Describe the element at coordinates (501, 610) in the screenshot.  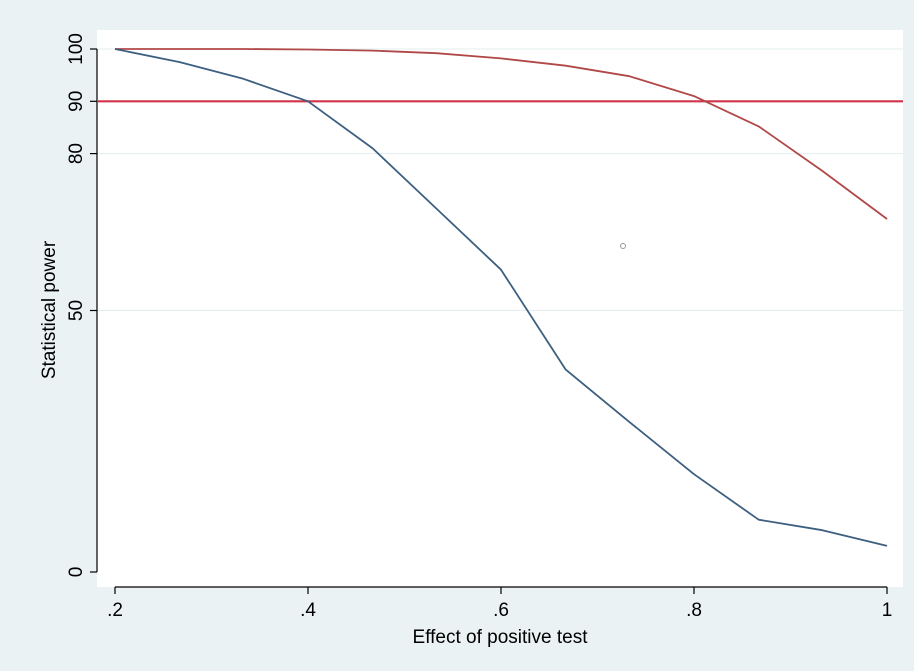
I see `x-tick-label: .6` at that location.